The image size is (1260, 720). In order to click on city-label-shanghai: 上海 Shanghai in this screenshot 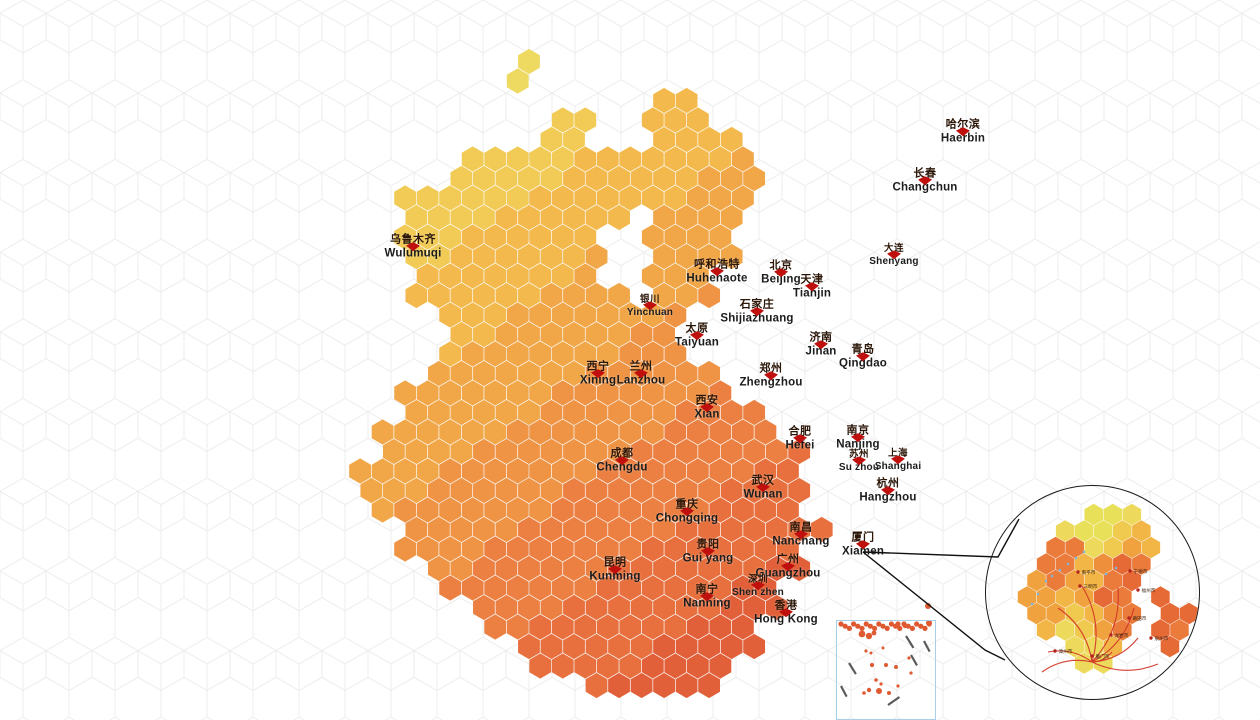, I will do `click(898, 460)`.